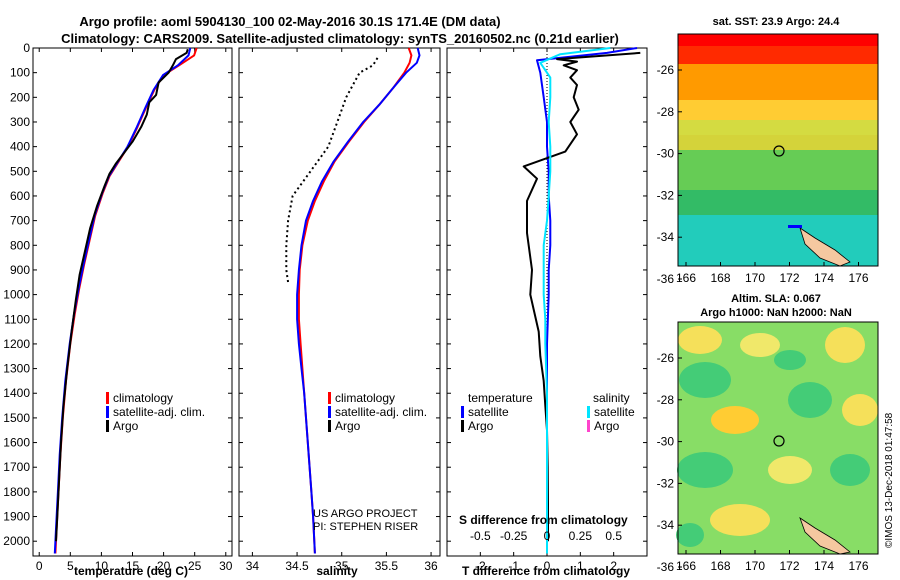 This screenshot has width=900, height=580. I want to click on sla-map-title: Altim. SLA: 0.067, so click(776, 299).